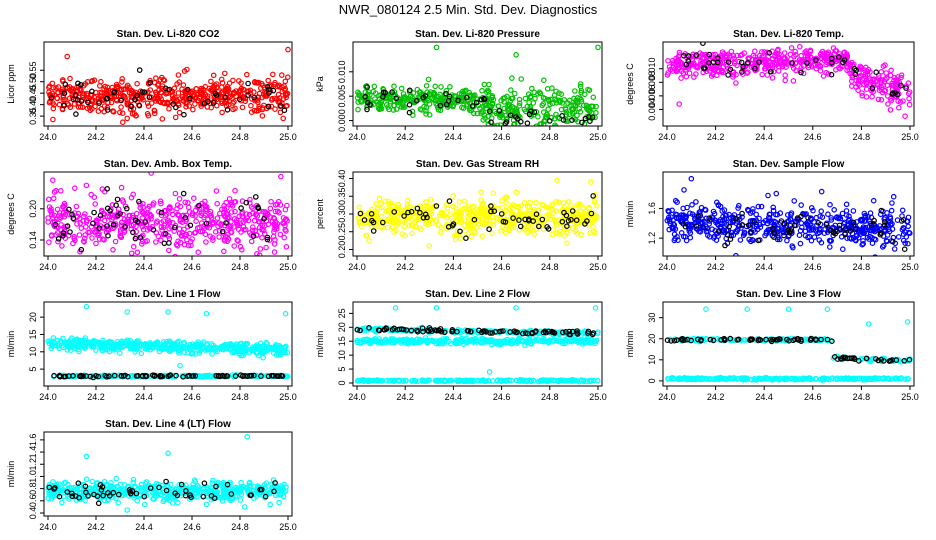 This screenshot has width=936, height=540. Describe the element at coordinates (96, 137) in the screenshot. I see `x-tick-label: 24.2` at that location.